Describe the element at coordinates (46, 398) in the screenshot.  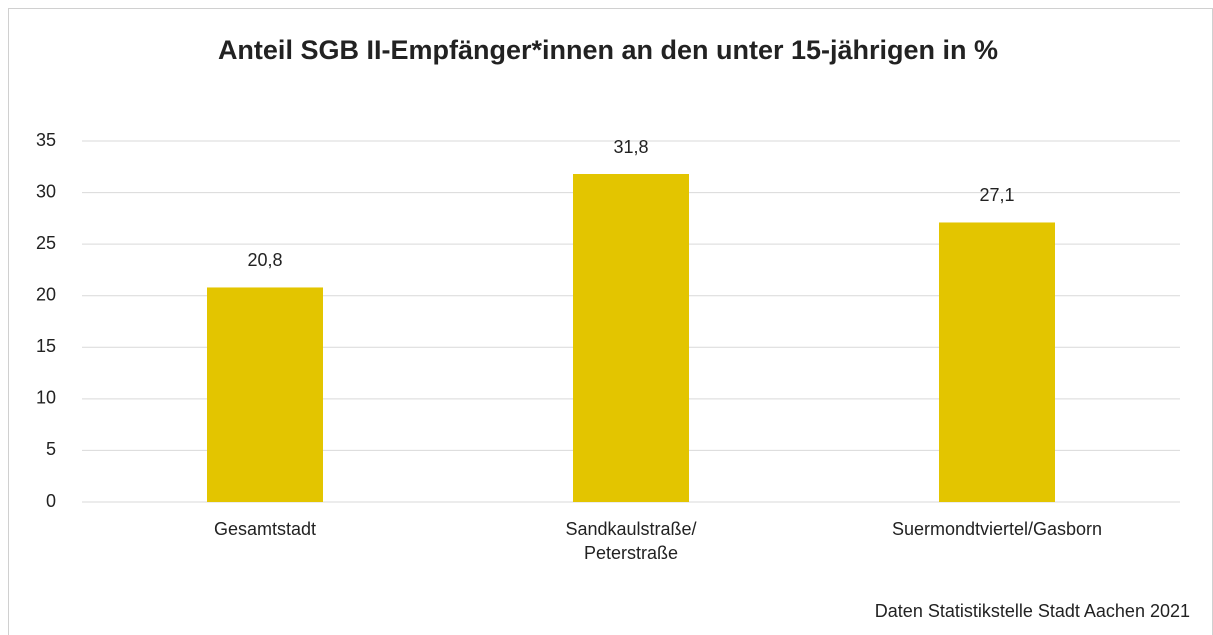
I see `y-tick-label: 10` at that location.